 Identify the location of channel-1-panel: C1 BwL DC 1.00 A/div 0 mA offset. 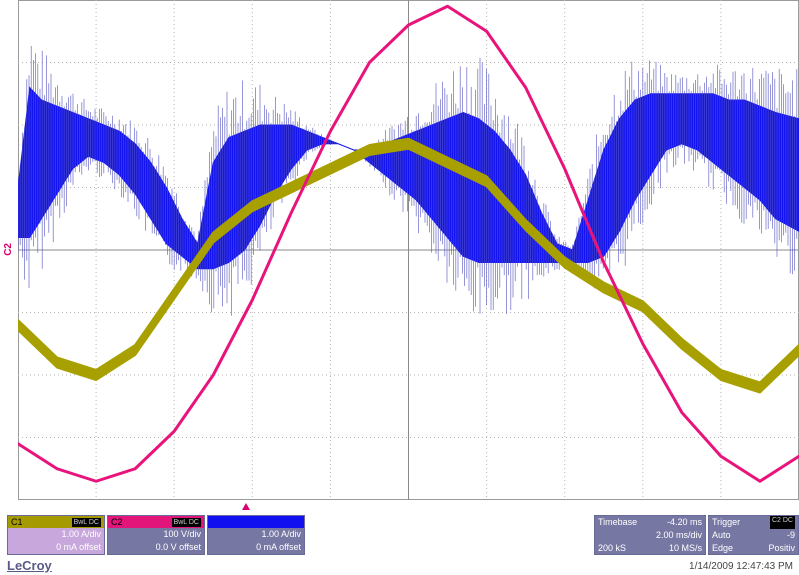
(56, 535).